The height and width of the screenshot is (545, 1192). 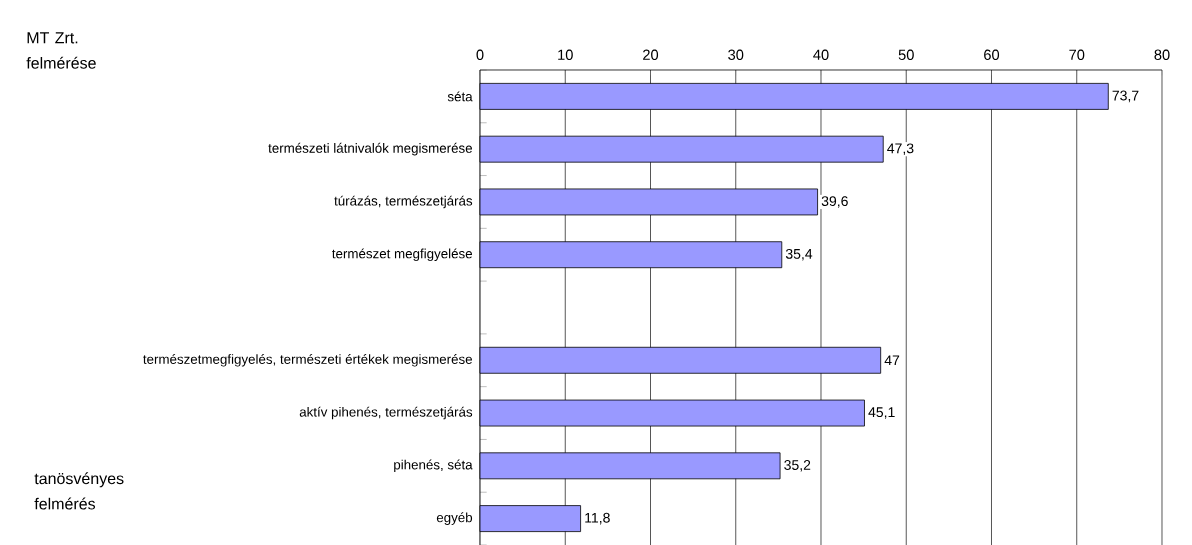 What do you see at coordinates (1125, 96) in the screenshot?
I see `data-label: 73,7` at bounding box center [1125, 96].